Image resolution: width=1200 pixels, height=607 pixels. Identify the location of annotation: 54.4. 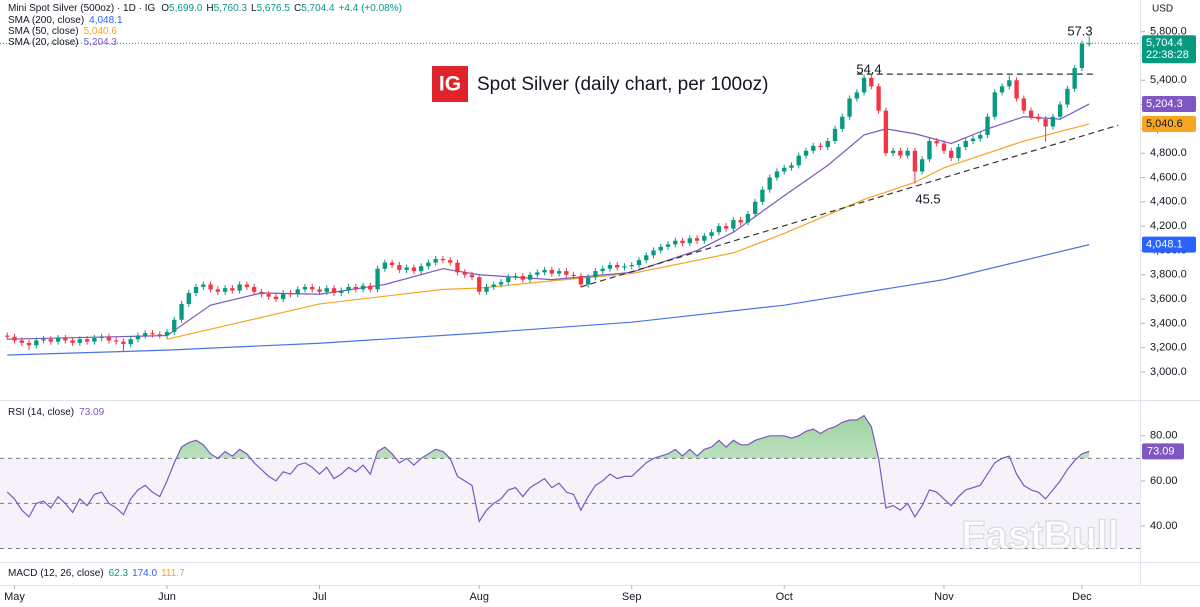
(868, 68).